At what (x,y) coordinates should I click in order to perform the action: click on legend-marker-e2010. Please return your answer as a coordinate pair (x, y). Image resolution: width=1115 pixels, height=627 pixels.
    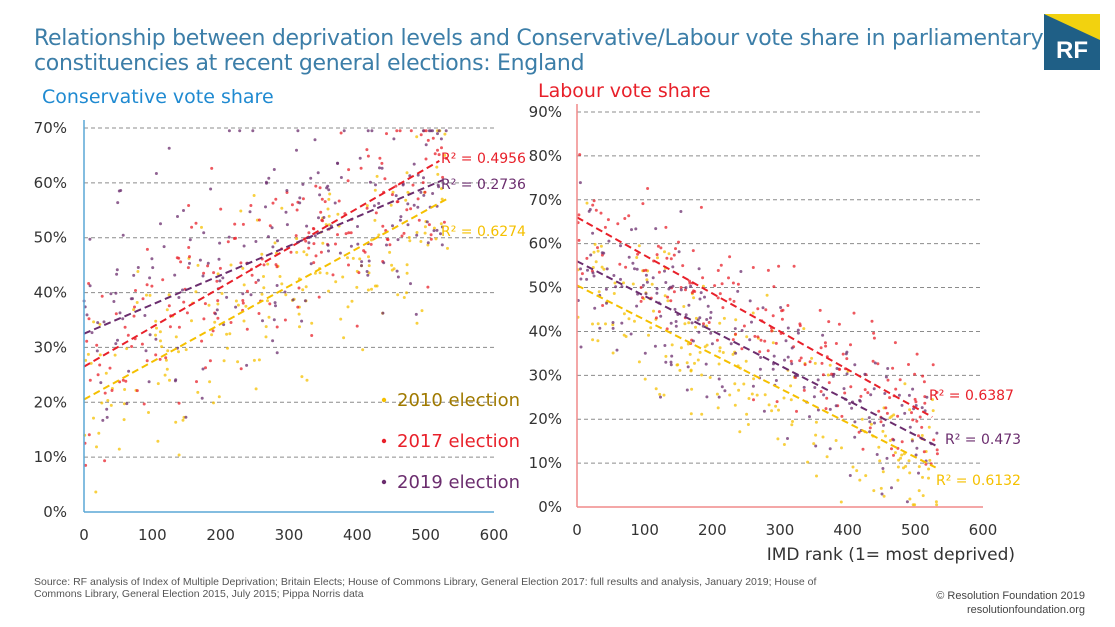
    Looking at the image, I should click on (384, 400).